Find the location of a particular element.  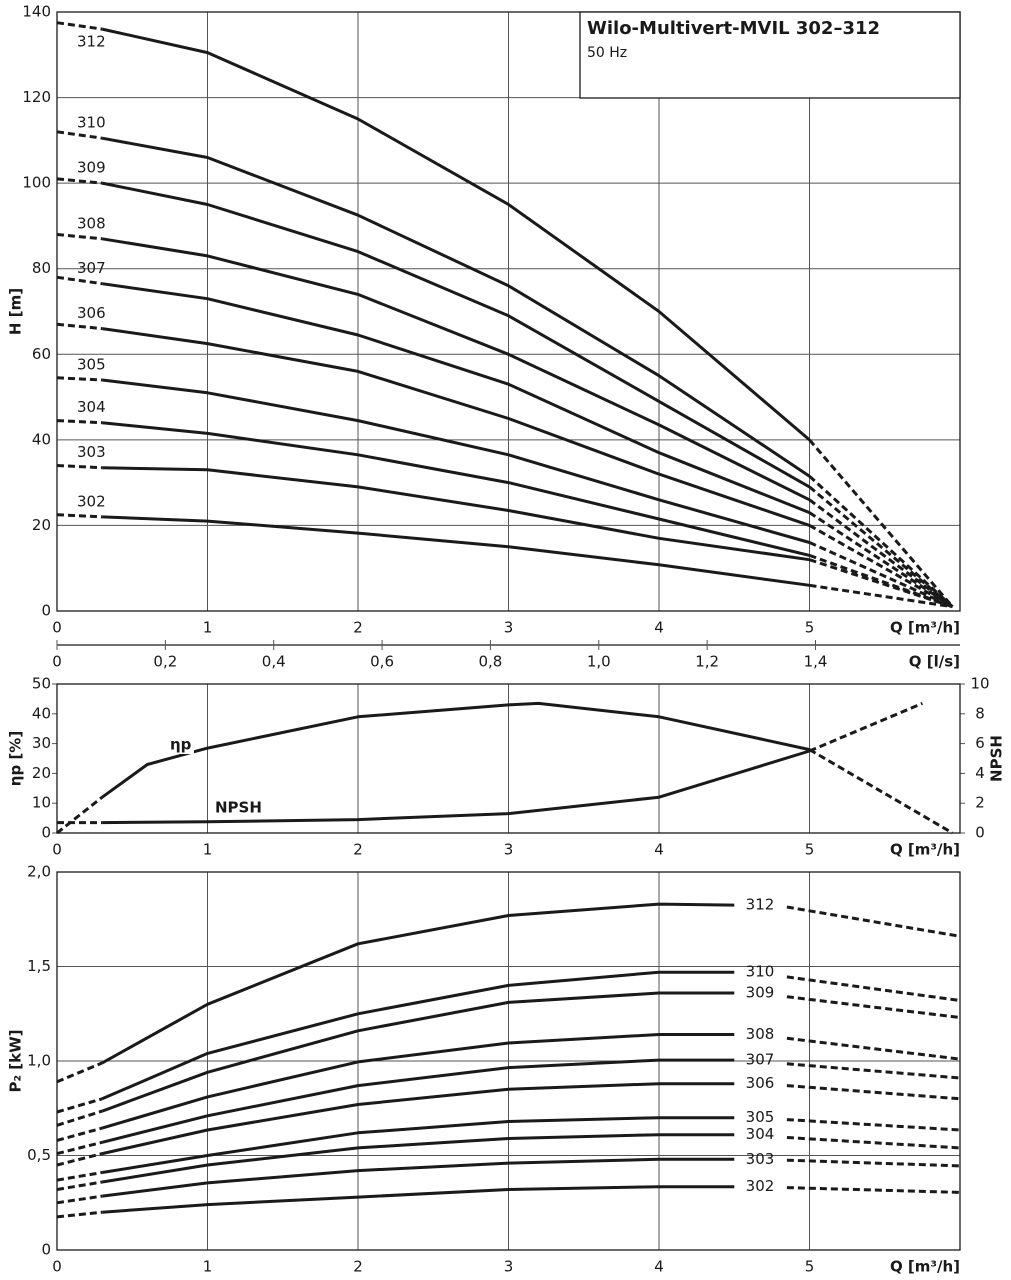

y-tick-label: 120 is located at coordinates (36, 97).